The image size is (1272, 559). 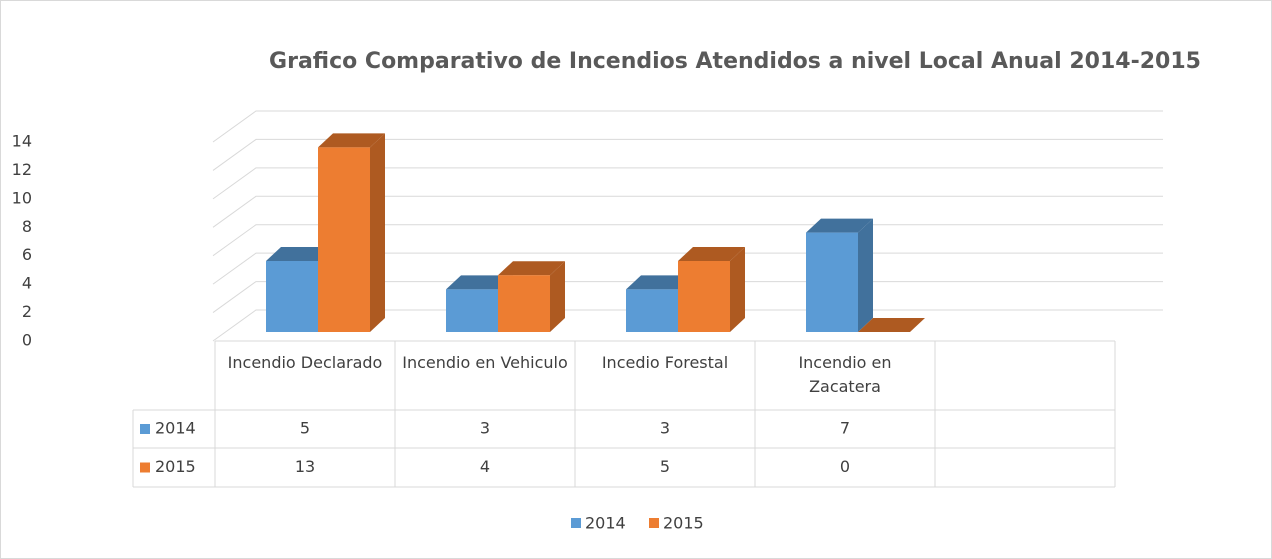 I want to click on y-tick-label: 2, so click(x=27, y=311).